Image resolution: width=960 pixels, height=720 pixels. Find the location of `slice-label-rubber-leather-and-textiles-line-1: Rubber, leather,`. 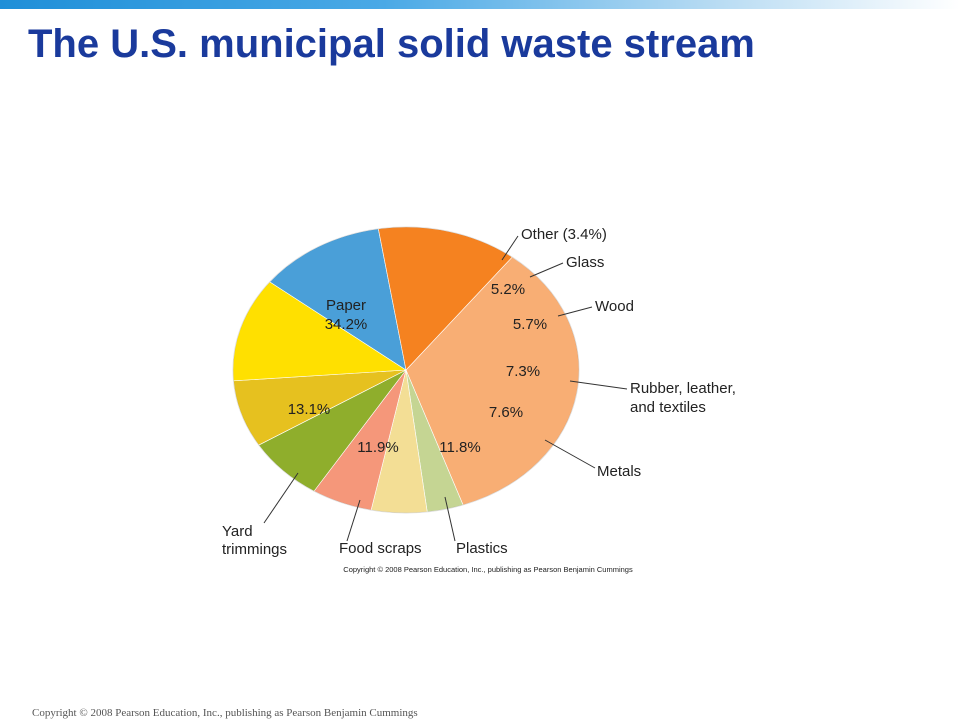

slice-label-rubber-leather-and-textiles-line-1: Rubber, leather, is located at coordinates (683, 388).